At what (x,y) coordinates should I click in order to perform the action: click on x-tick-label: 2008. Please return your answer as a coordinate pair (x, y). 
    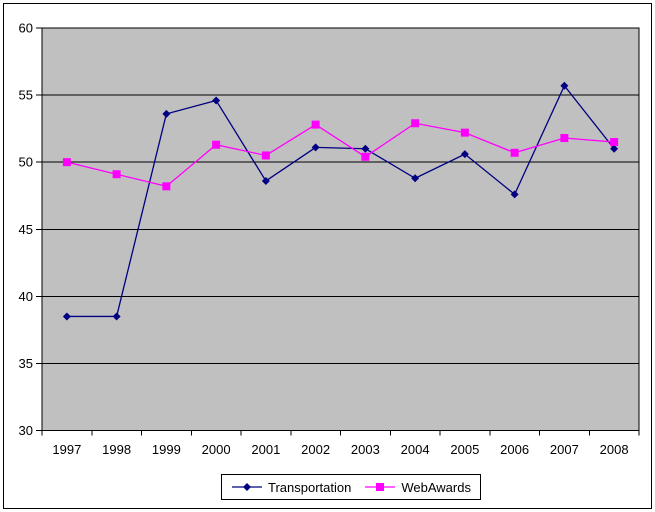
    Looking at the image, I should click on (614, 449).